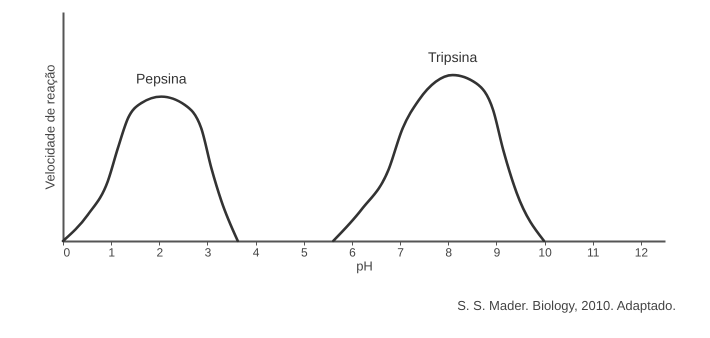 This screenshot has height=338, width=710. What do you see at coordinates (352, 253) in the screenshot?
I see `x-tick-label: 6` at bounding box center [352, 253].